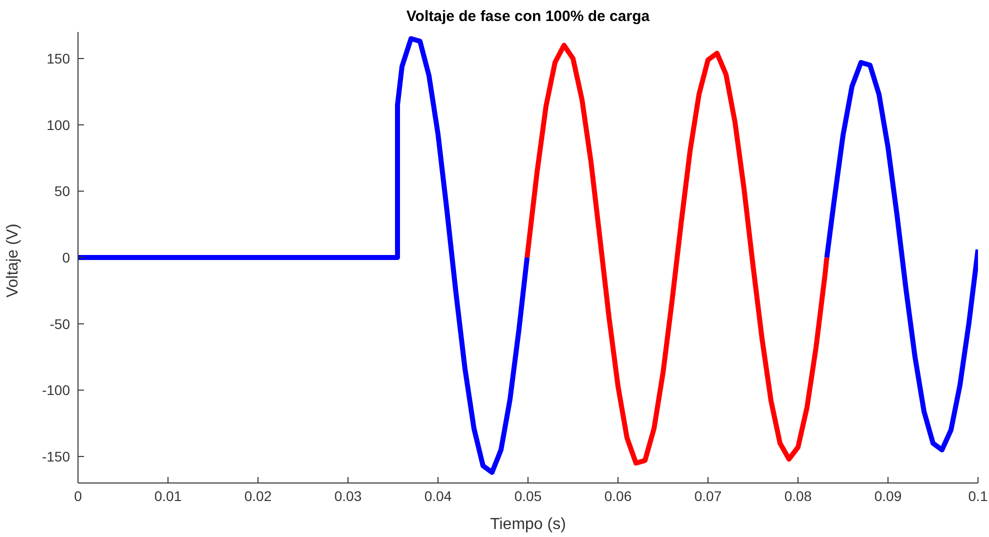 This screenshot has height=537, width=989. I want to click on chart-title: Voltaje de fase con 100% de carga, so click(528, 16).